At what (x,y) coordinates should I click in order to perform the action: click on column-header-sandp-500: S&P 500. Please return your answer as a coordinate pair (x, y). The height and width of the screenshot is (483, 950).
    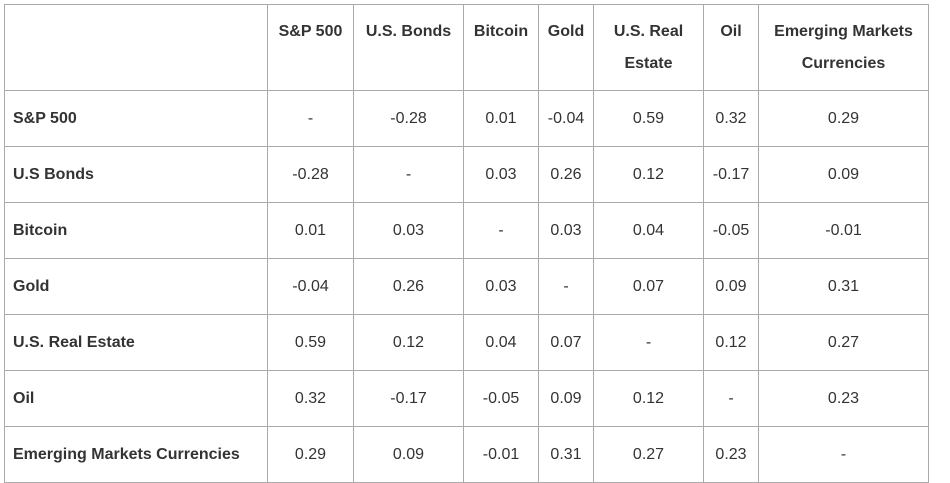
    Looking at the image, I should click on (310, 47).